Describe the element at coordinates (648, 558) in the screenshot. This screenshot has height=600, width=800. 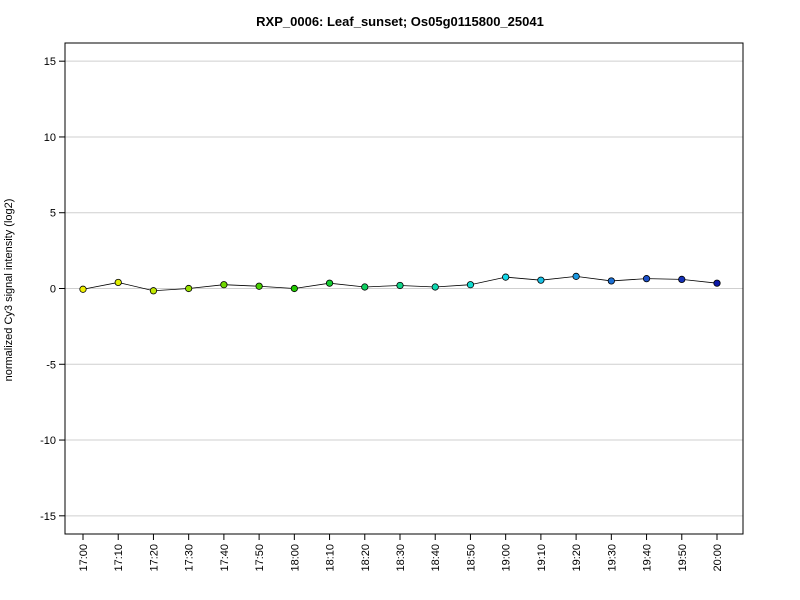
I see `x-tick-label: 19:40` at that location.